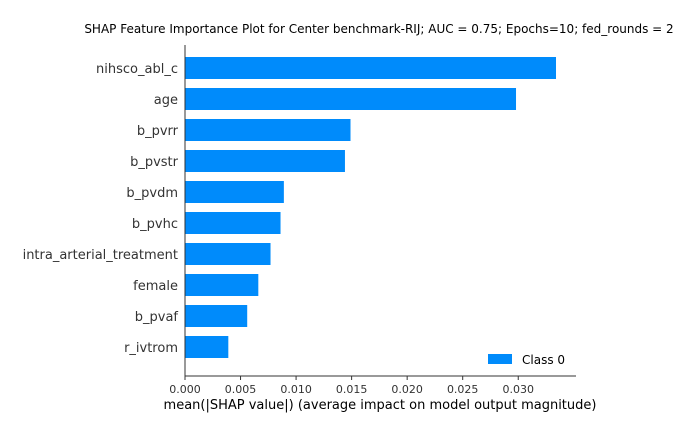 The image size is (699, 433). I want to click on bar-b-pvrr, so click(268, 130).